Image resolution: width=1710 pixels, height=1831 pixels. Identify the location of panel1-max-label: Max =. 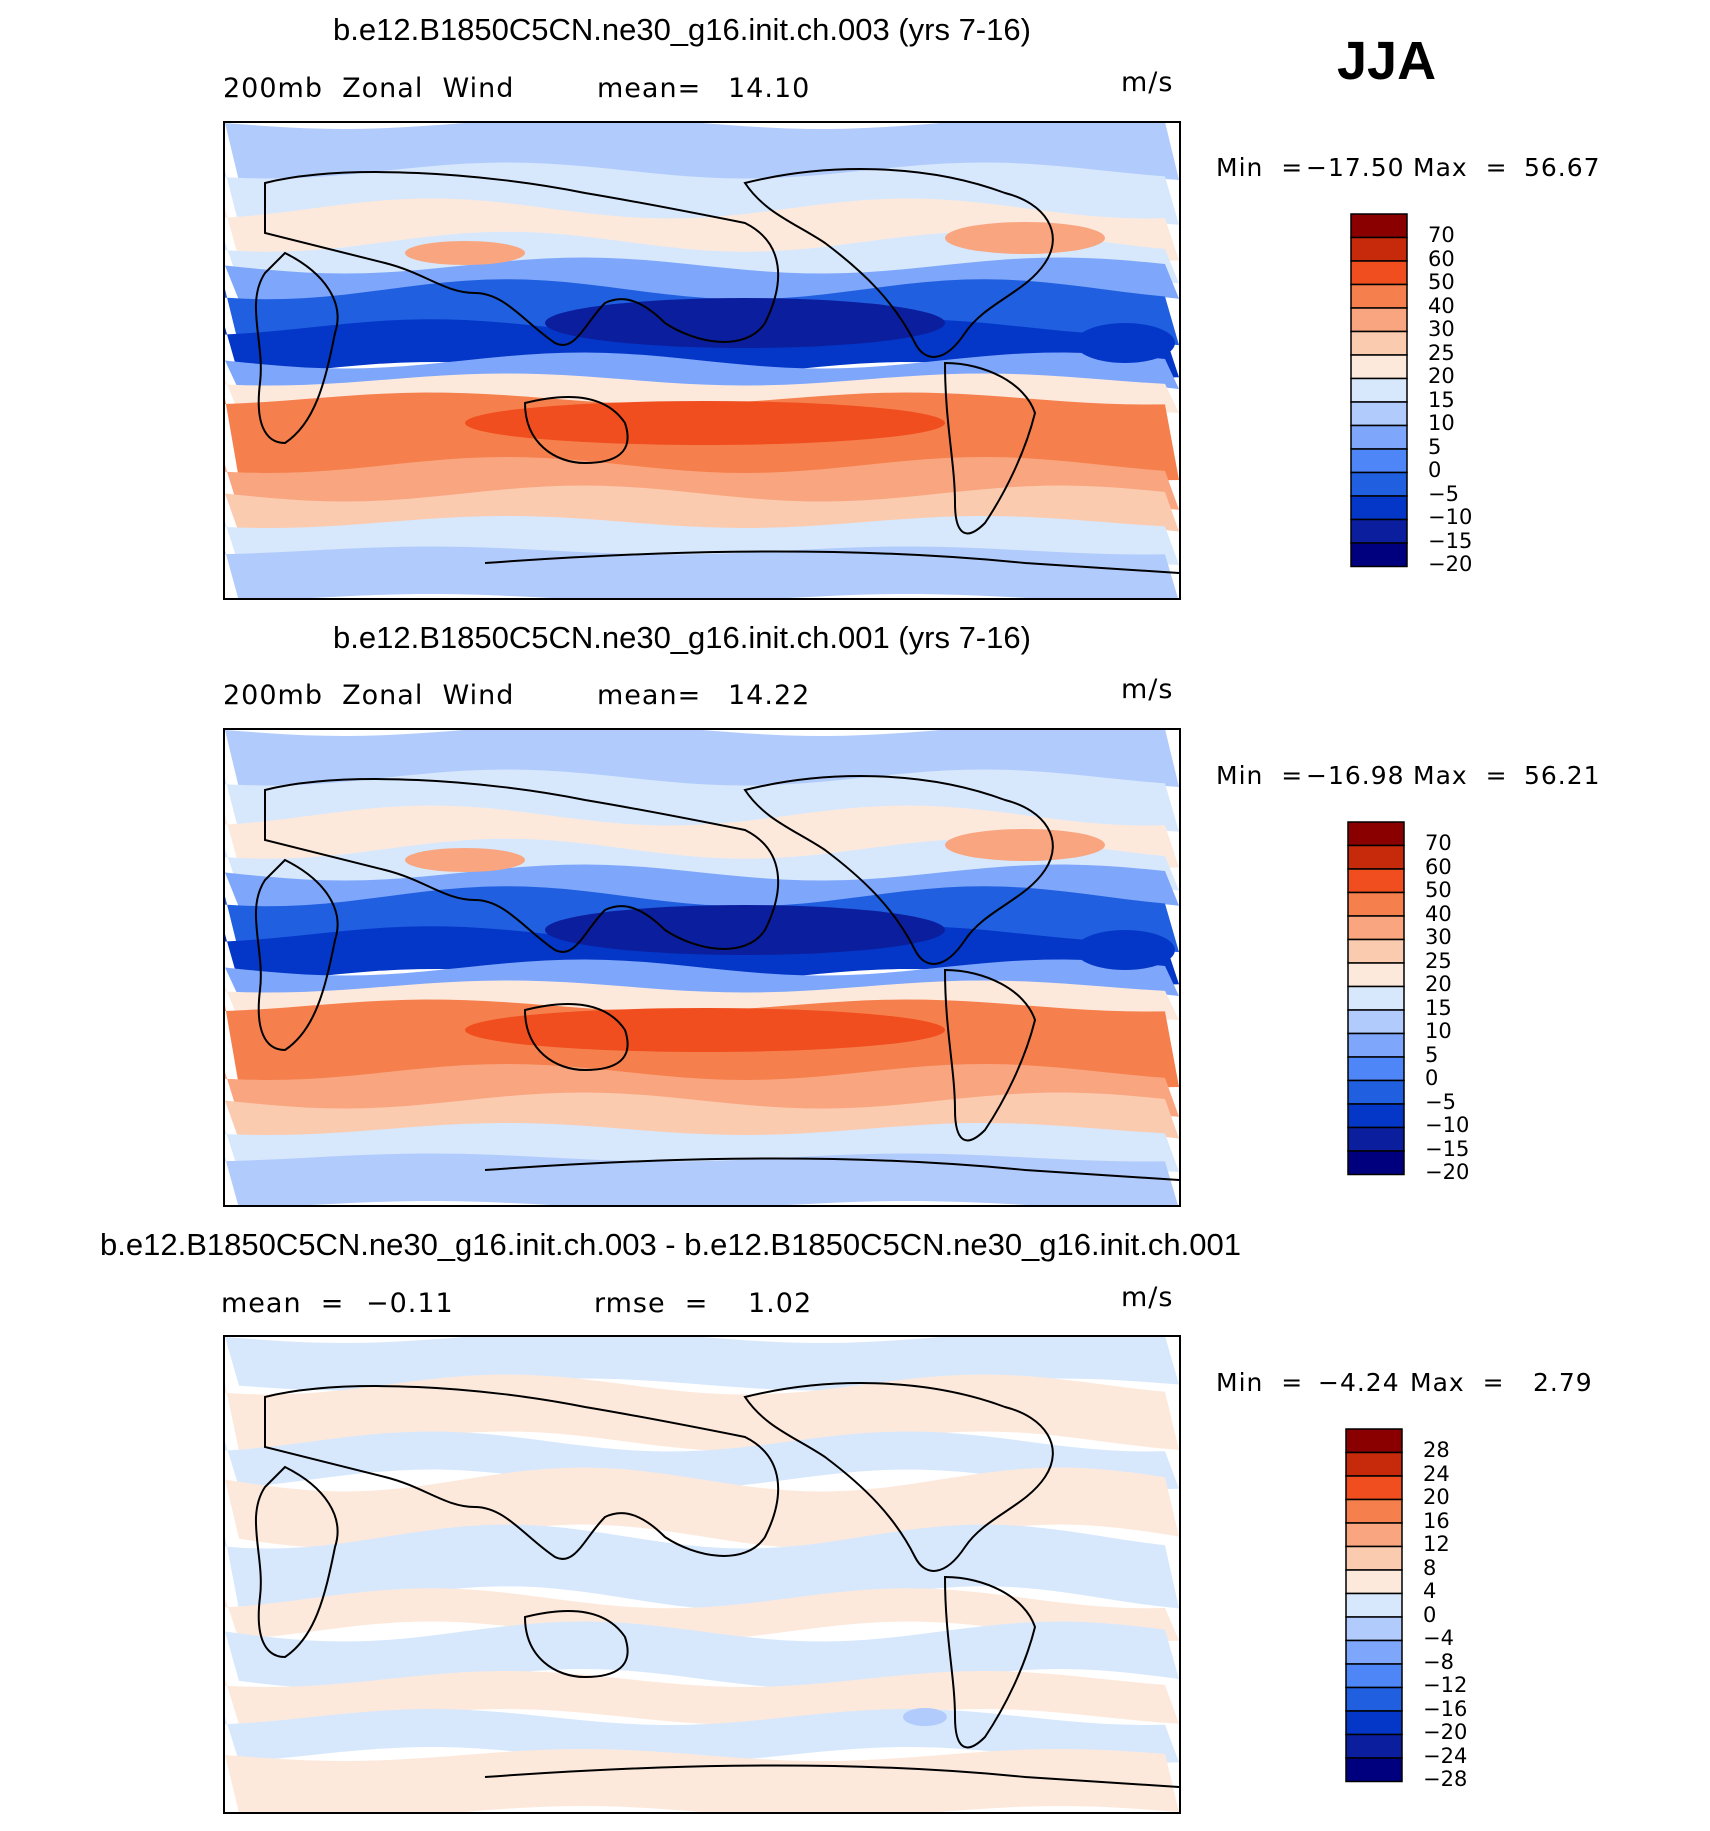
(1460, 167).